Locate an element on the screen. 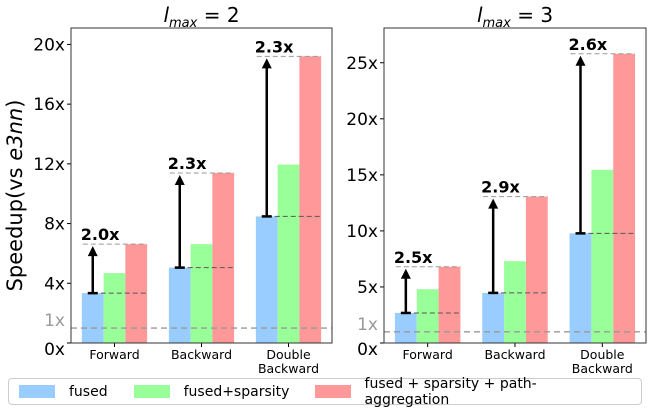  y-tick-label: 25x is located at coordinates (362, 64).